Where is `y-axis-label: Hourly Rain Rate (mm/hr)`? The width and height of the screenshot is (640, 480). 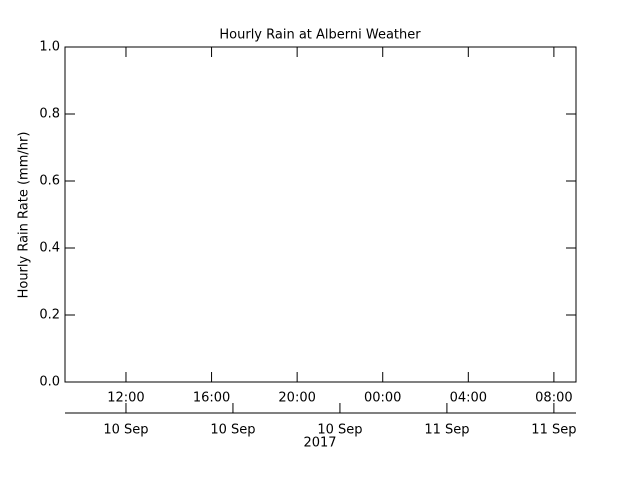
y-axis-label: Hourly Rain Rate (mm/hr) is located at coordinates (24, 215).